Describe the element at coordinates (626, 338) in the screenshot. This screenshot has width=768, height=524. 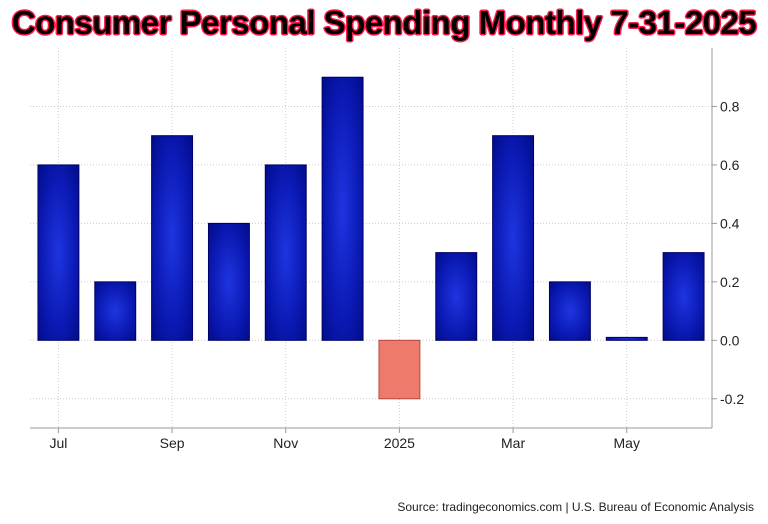
I see `bar-may` at that location.